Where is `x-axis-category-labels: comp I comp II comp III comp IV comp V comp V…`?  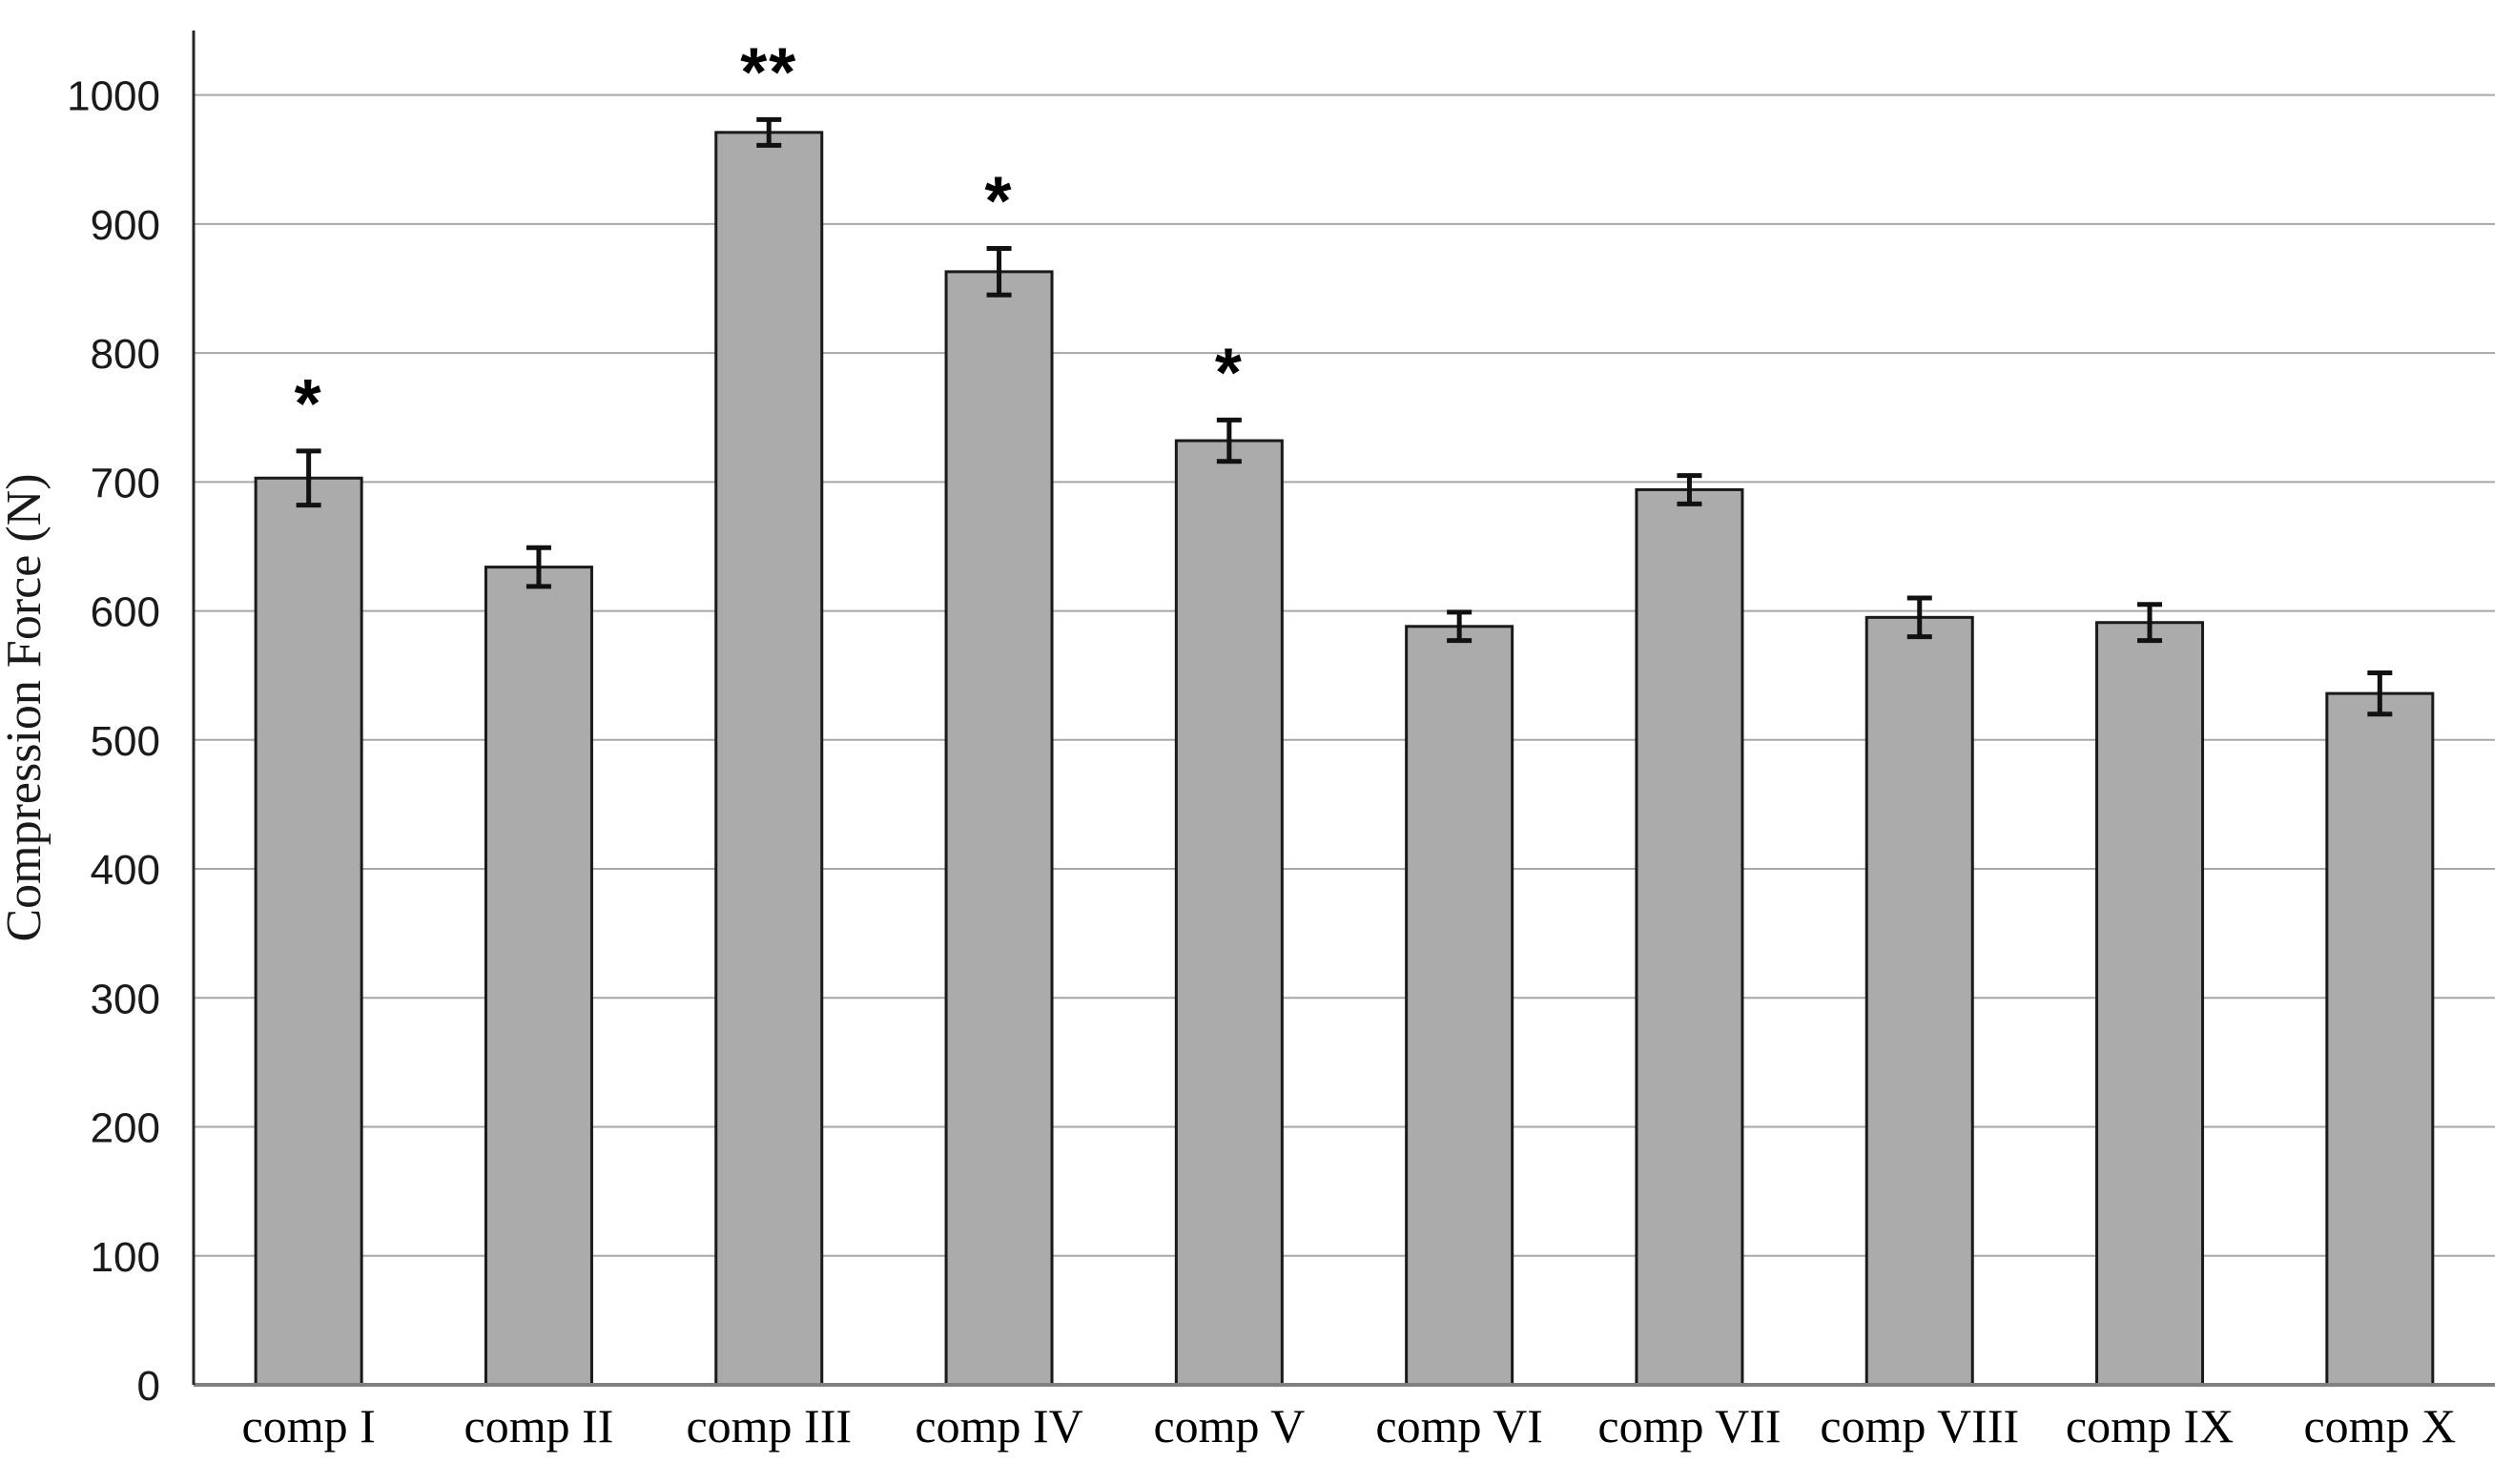
x-axis-category-labels: comp I comp II comp III comp IV comp V comp V… is located at coordinates (1349, 1426).